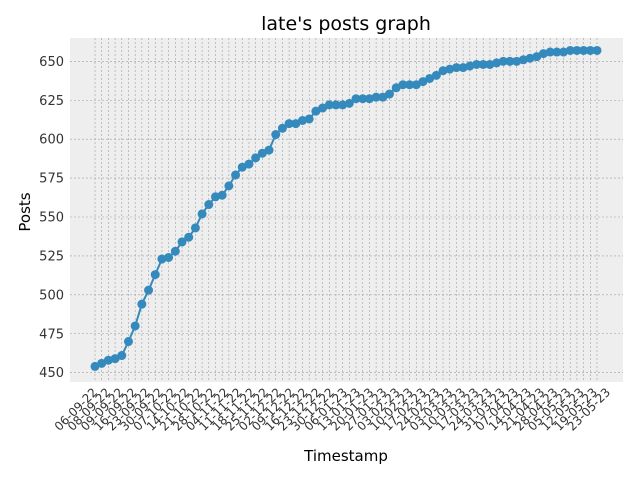  I want to click on y-tick-label: 500, so click(51, 295).